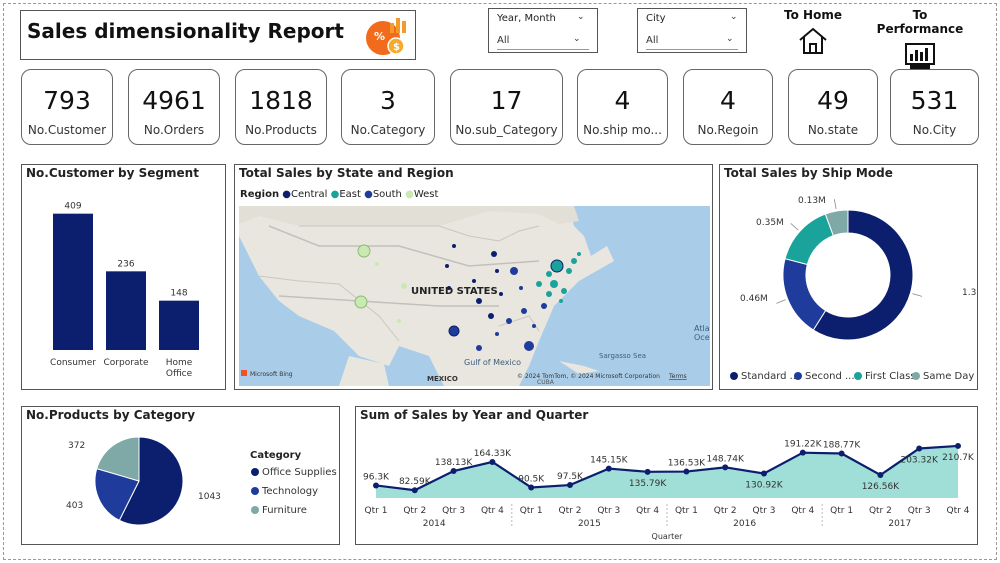 The width and height of the screenshot is (1000, 563). What do you see at coordinates (67, 107) in the screenshot?
I see `kpi-card-customers: 793 No.Customer` at bounding box center [67, 107].